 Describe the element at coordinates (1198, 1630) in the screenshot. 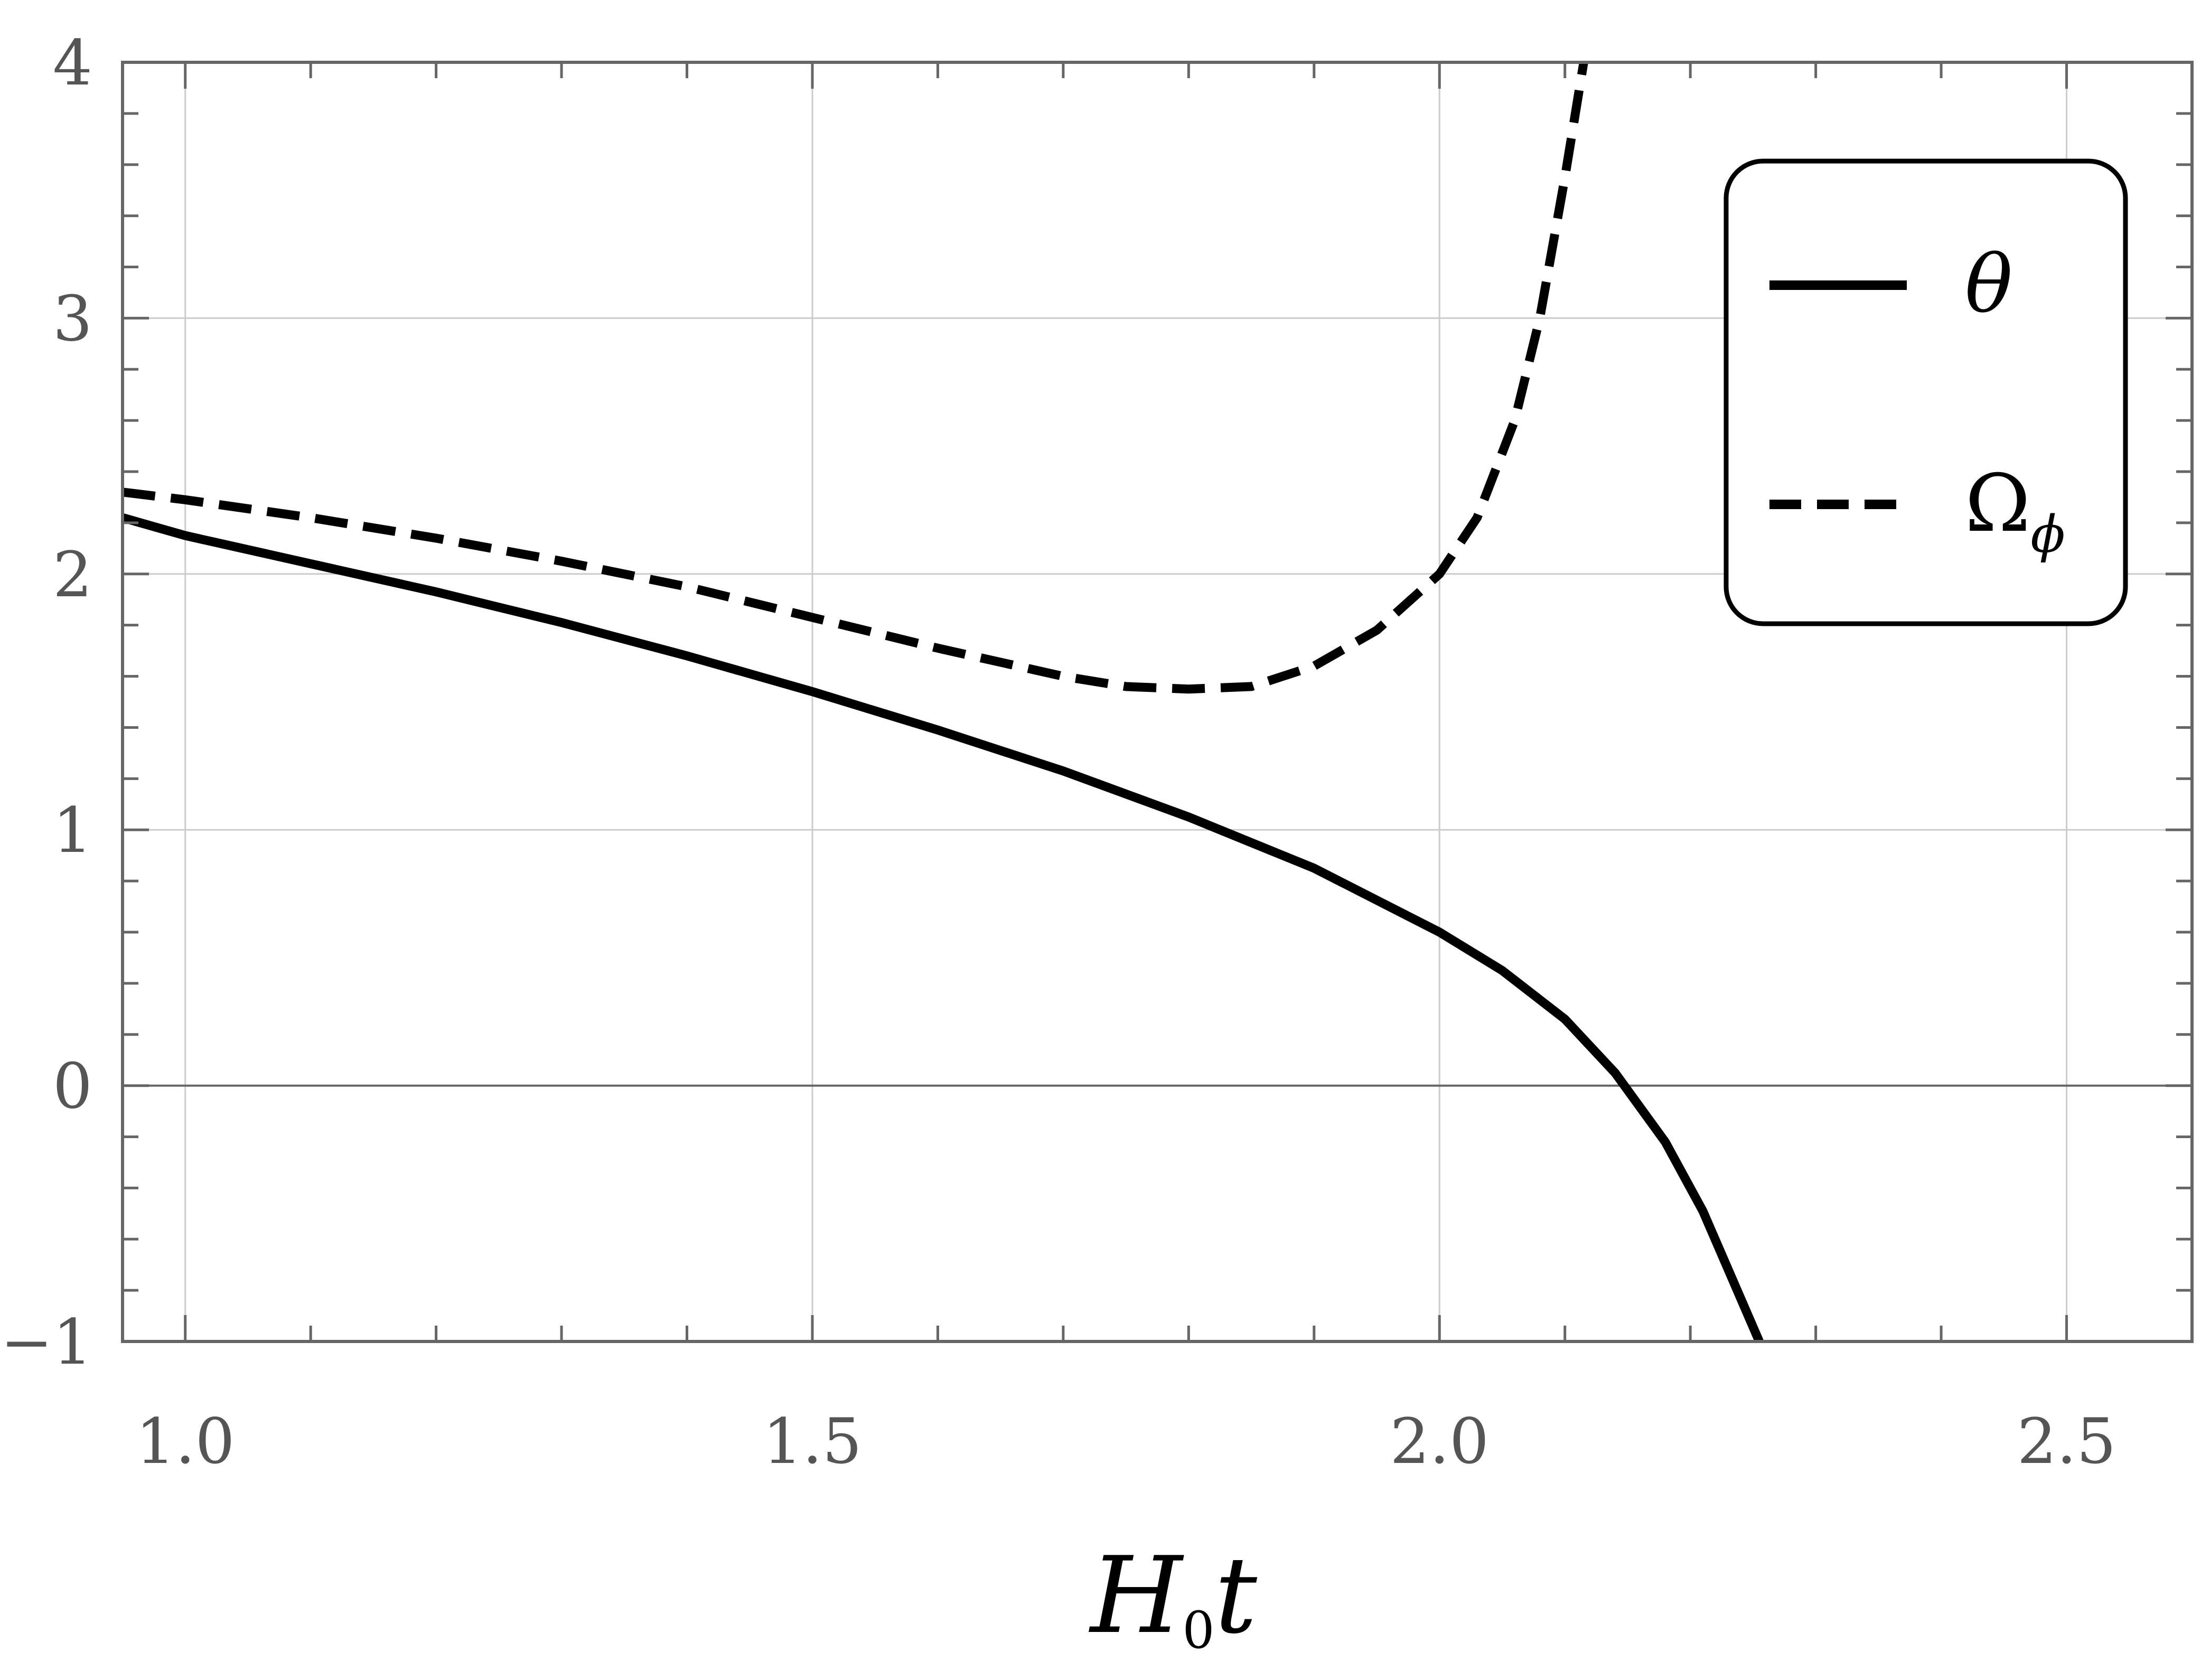

I see `x-axis-title-sub: 0` at that location.